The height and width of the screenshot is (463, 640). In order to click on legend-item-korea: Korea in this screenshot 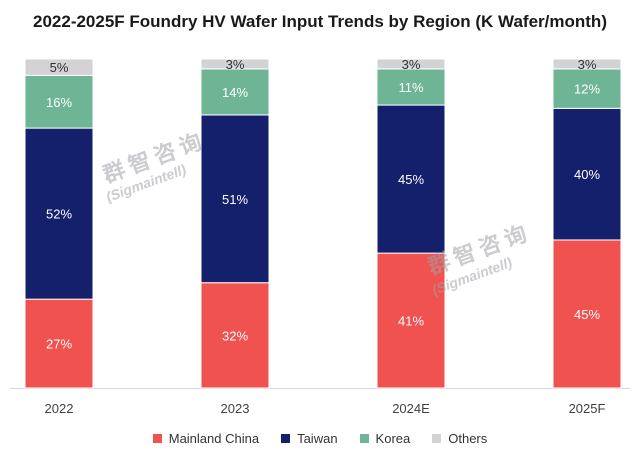, I will do `click(385, 438)`.